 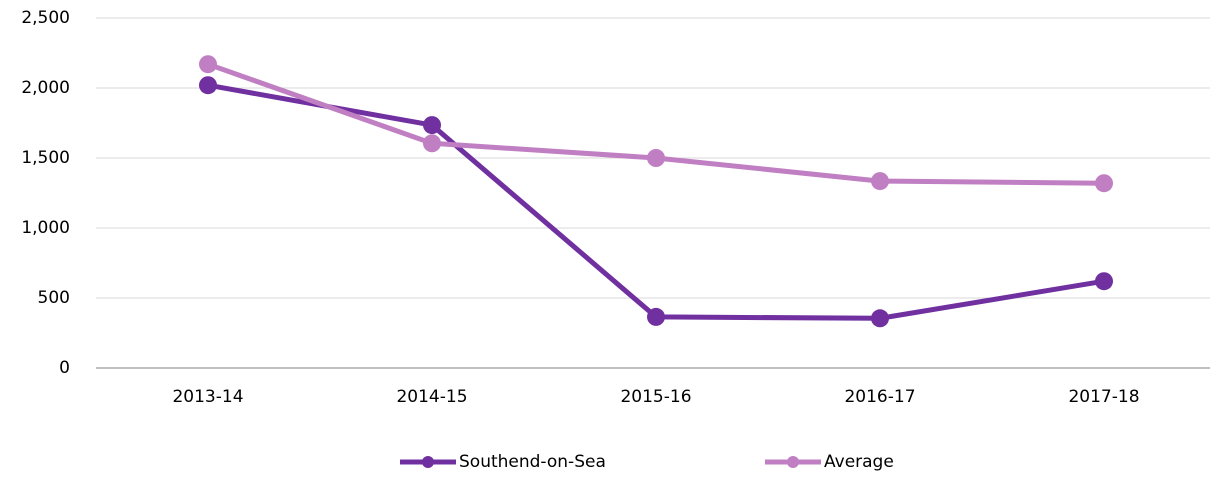 I want to click on y-tick-label: 2,000, so click(x=45, y=88).